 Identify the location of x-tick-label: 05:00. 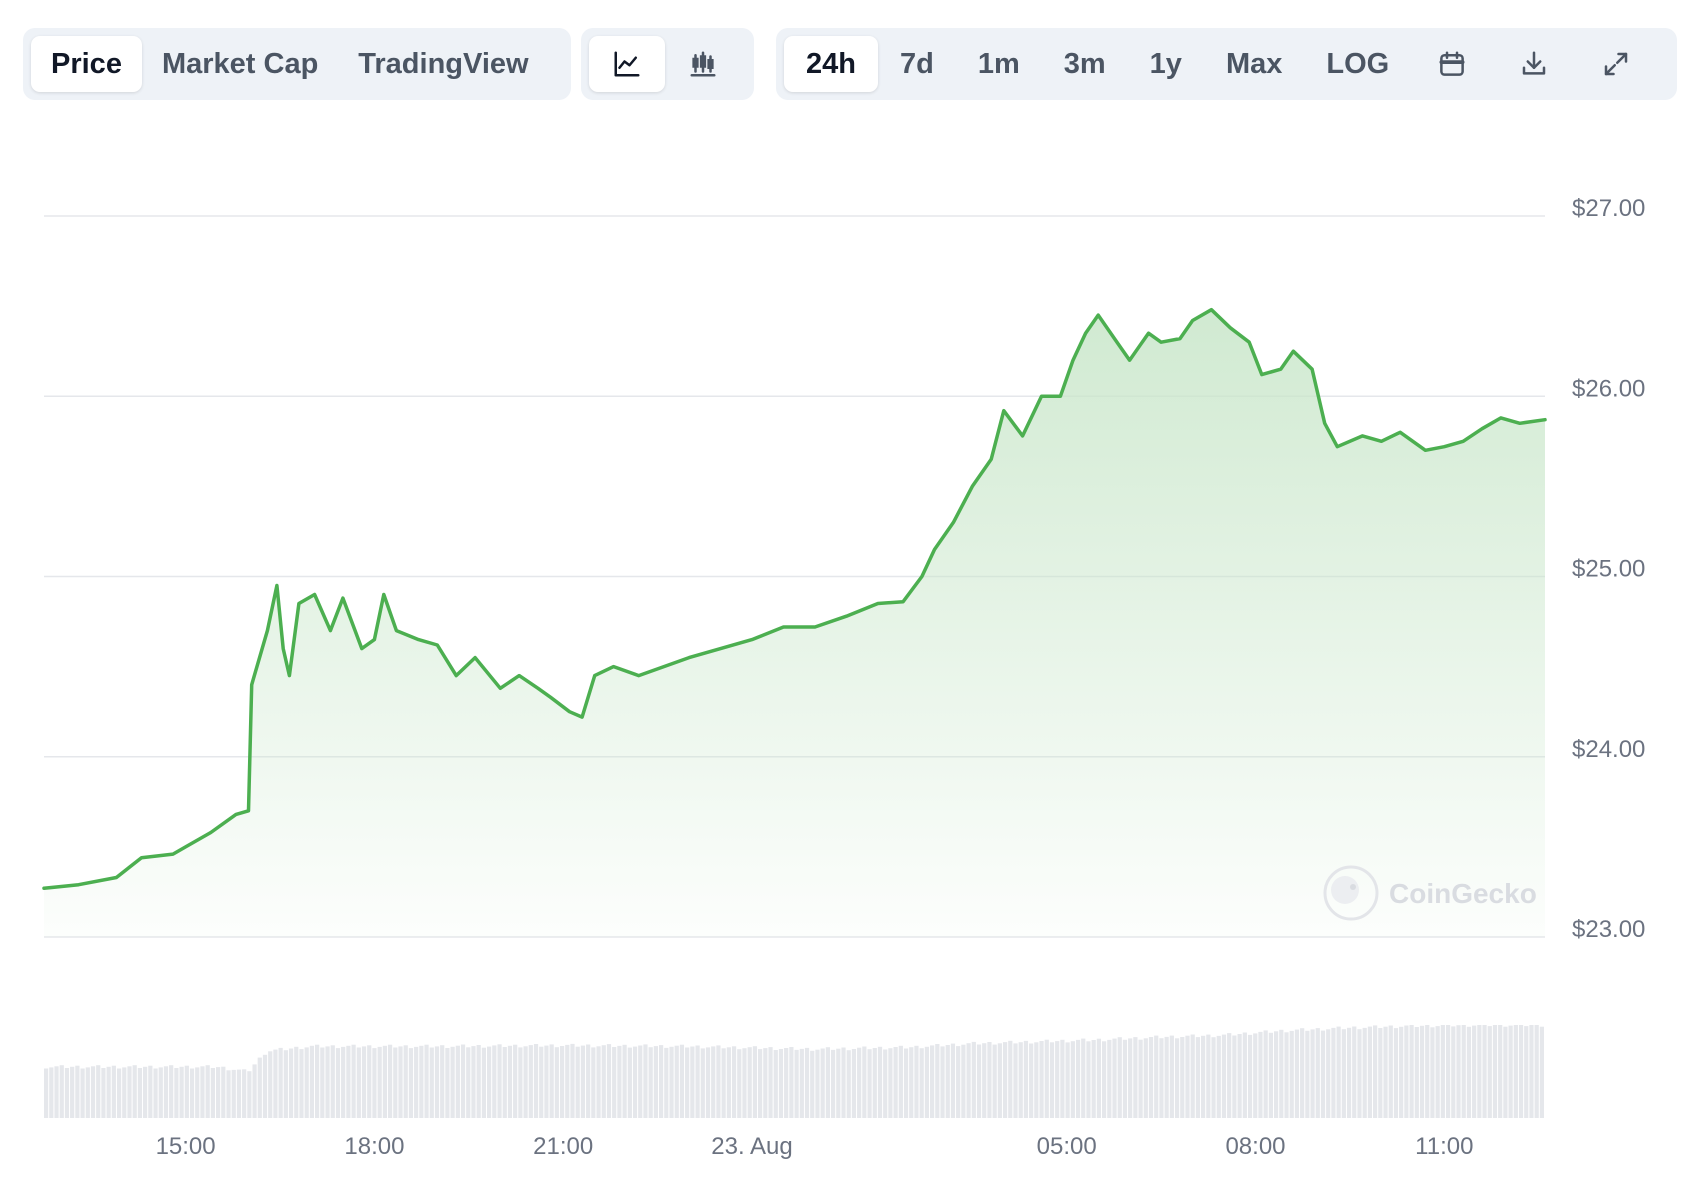
(1067, 1146).